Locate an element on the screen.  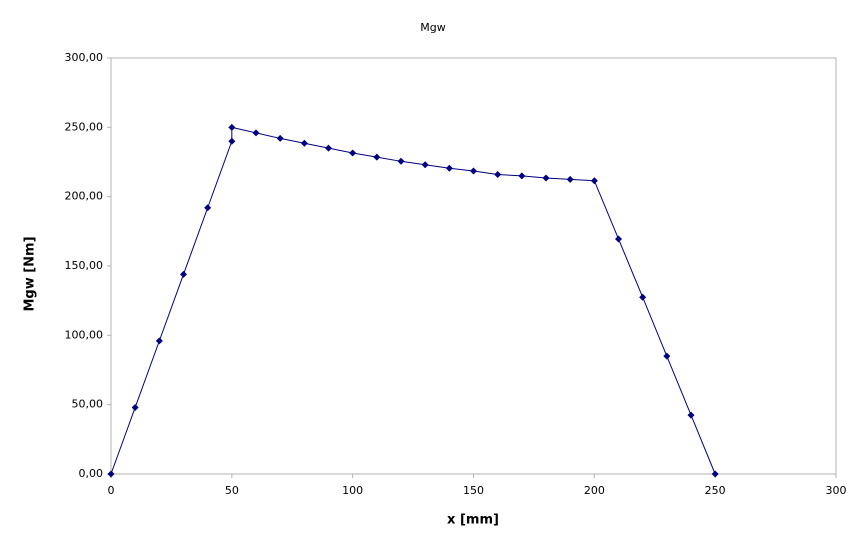
x-tick-label: 50 is located at coordinates (232, 490).